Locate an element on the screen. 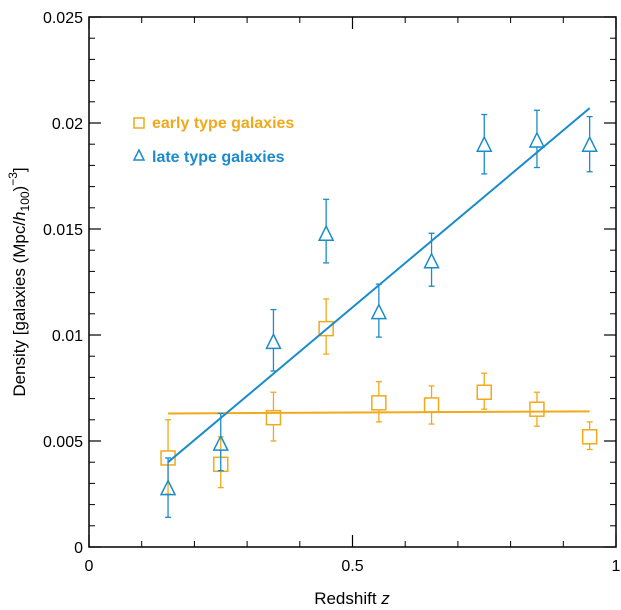 The height and width of the screenshot is (610, 621). y-tick-label: 0 is located at coordinates (78, 548).